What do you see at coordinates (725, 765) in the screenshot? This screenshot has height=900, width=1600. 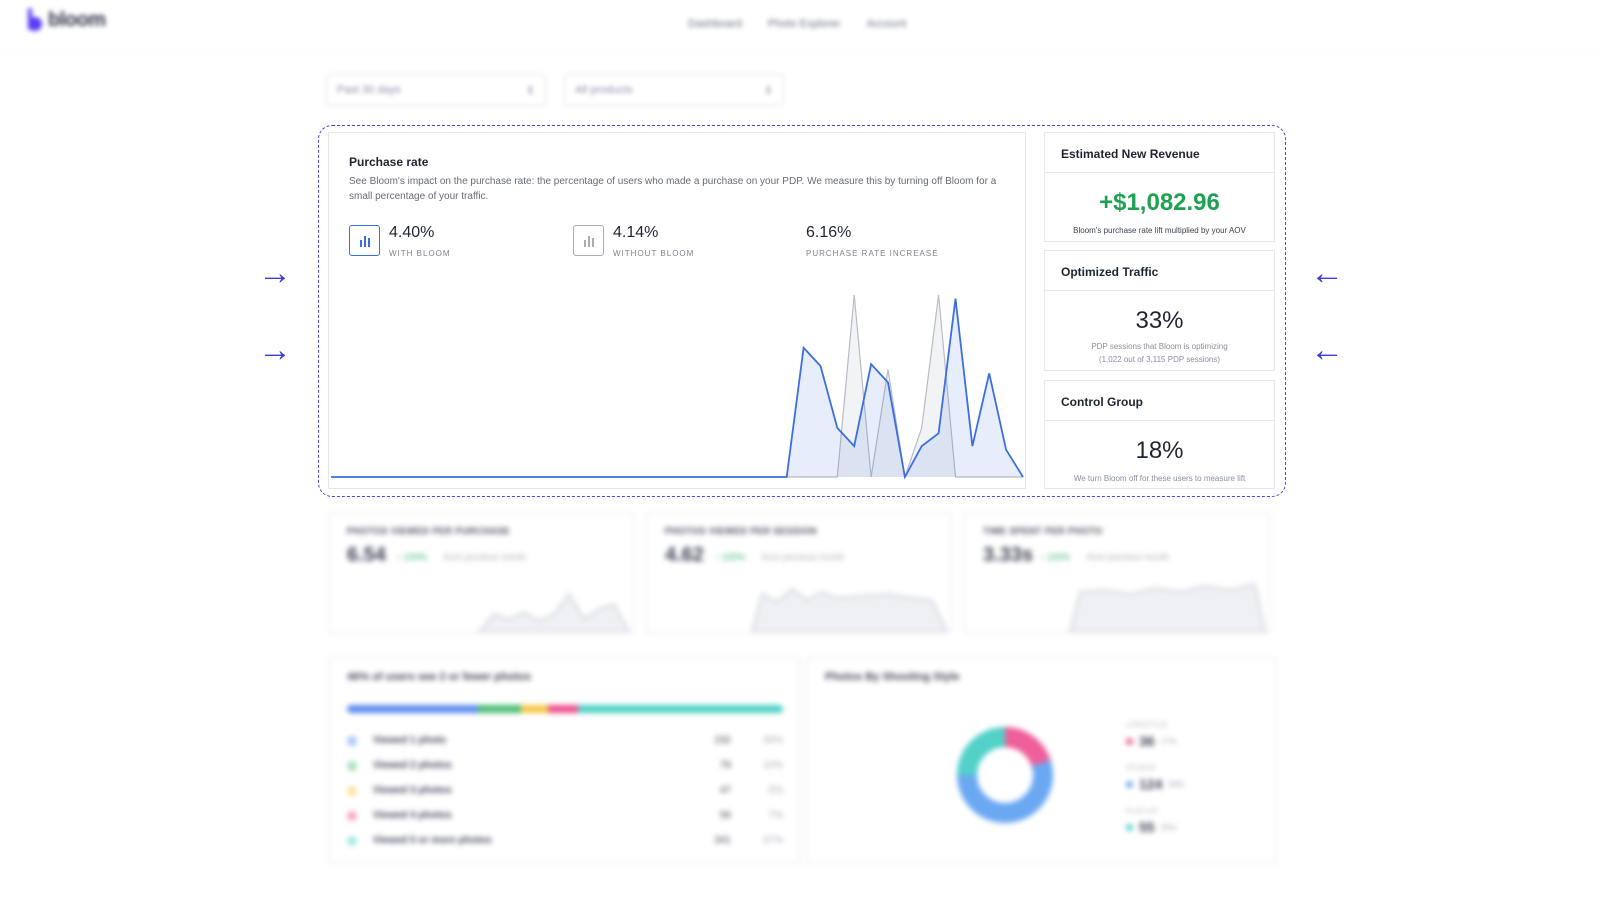 I see `legend-count: 79` at bounding box center [725, 765].